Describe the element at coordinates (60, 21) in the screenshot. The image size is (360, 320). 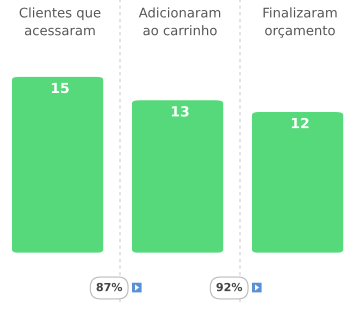
I see `x-tick-label: Clientes que acessaram` at that location.